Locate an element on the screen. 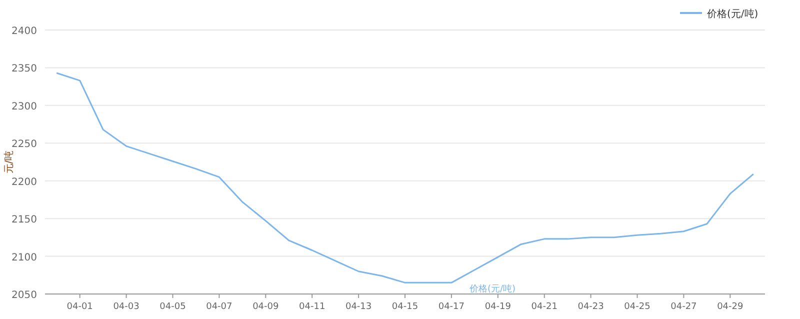 This screenshot has width=800, height=319. x-tick-label: 04-09 is located at coordinates (265, 307).